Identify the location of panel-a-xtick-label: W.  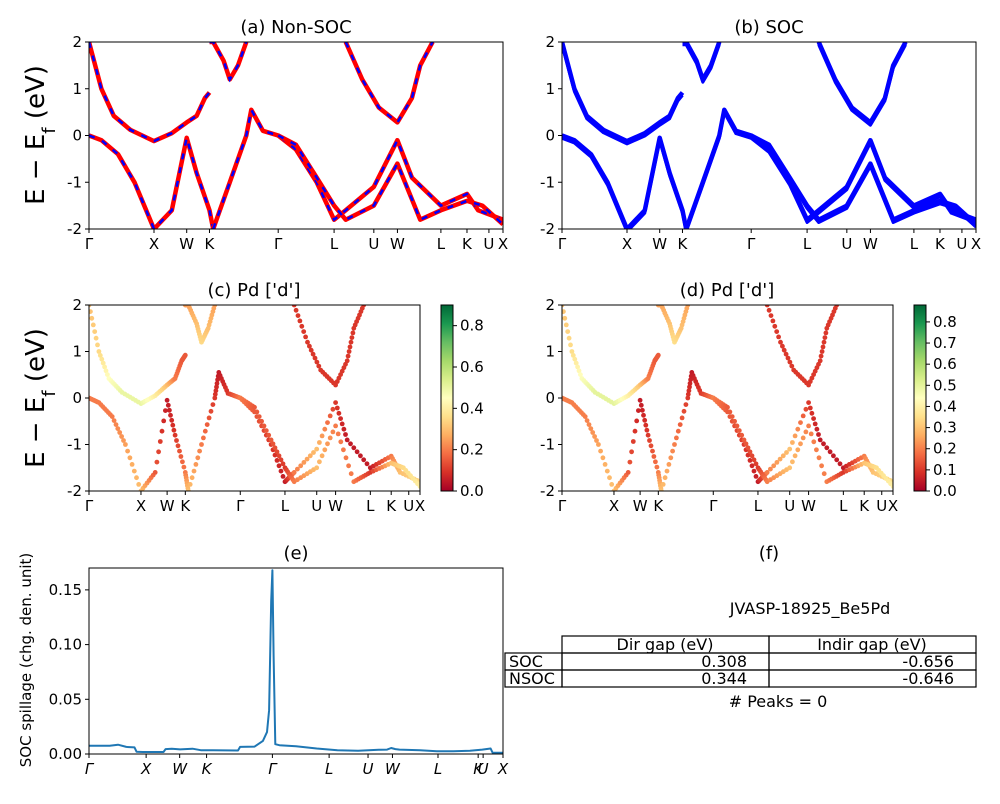
(397, 244).